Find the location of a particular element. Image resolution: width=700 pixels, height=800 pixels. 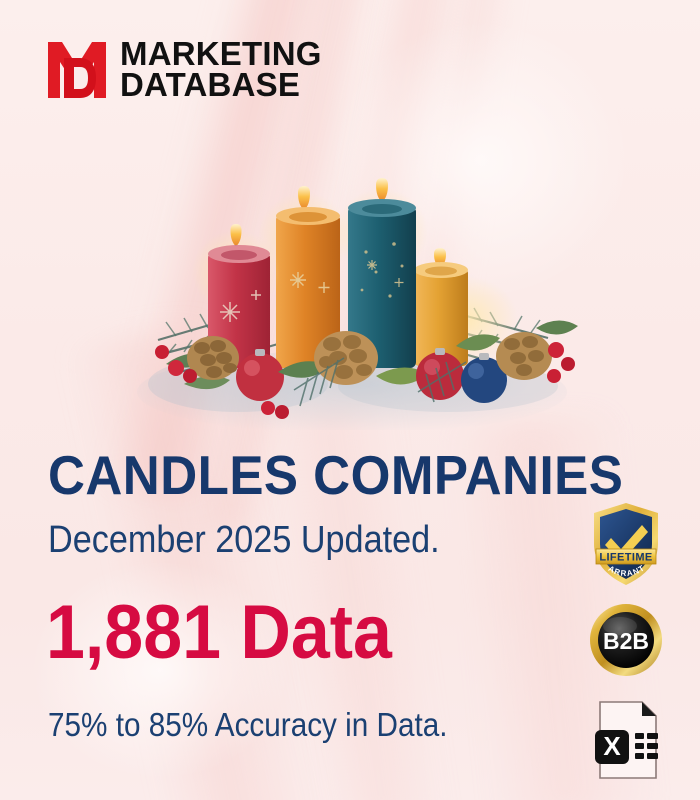

background-highlight is located at coordinates (160, 670).